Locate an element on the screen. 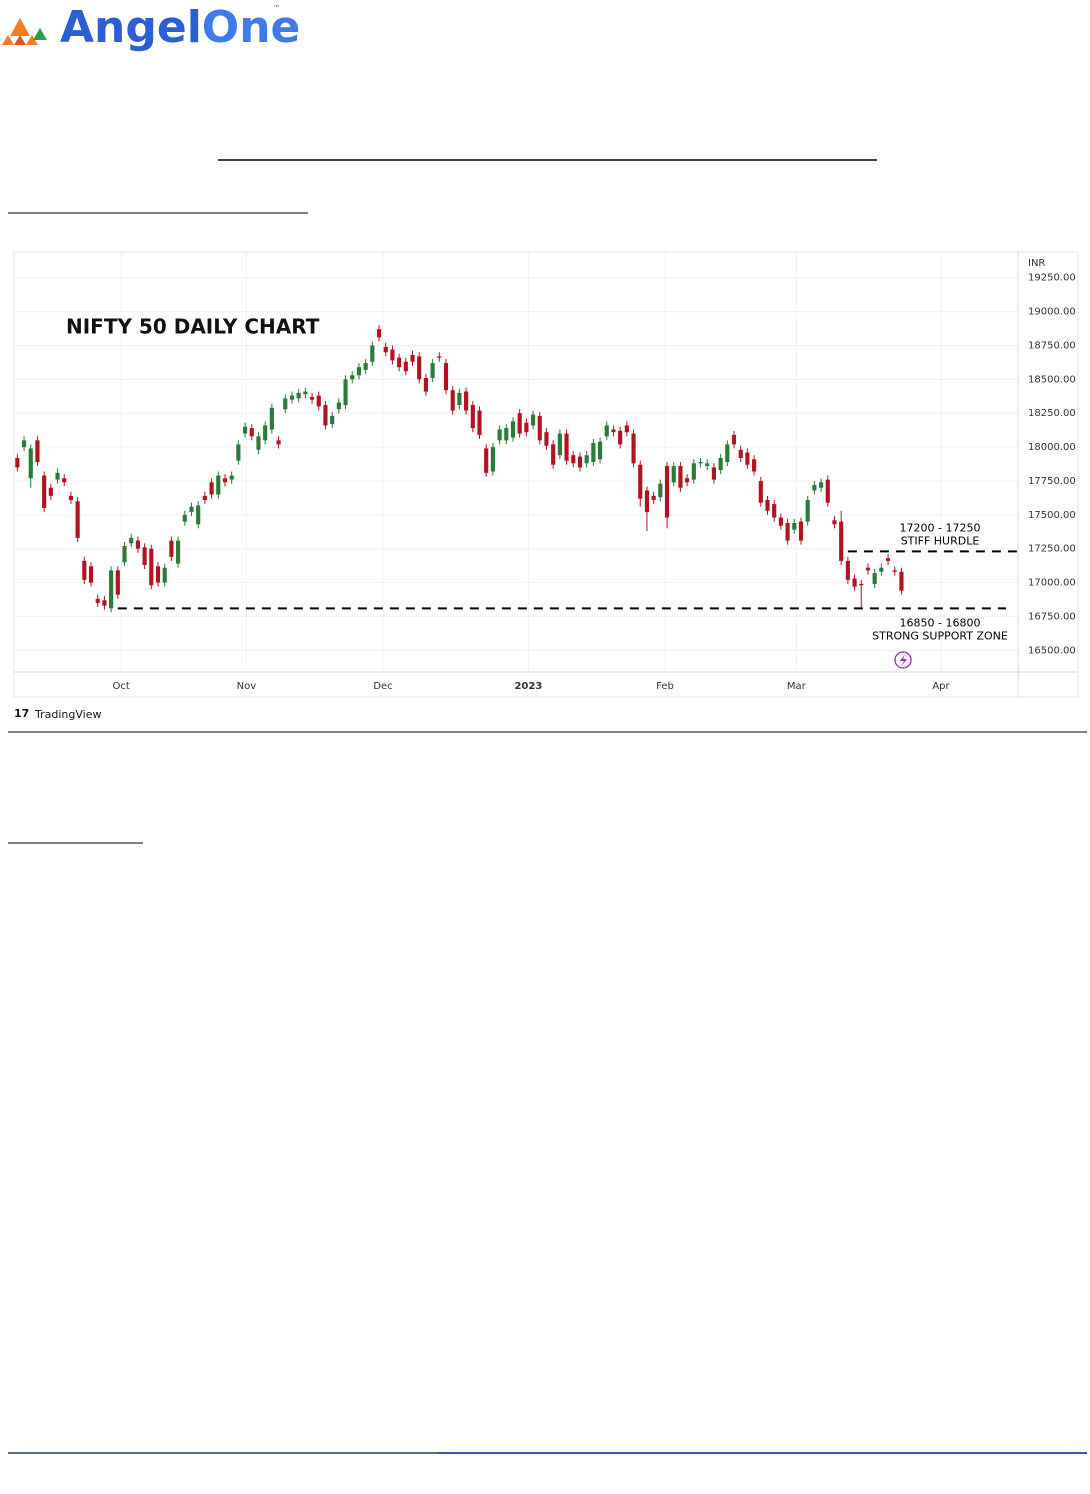  y-tick-label: 19000.00 is located at coordinates (1052, 312).